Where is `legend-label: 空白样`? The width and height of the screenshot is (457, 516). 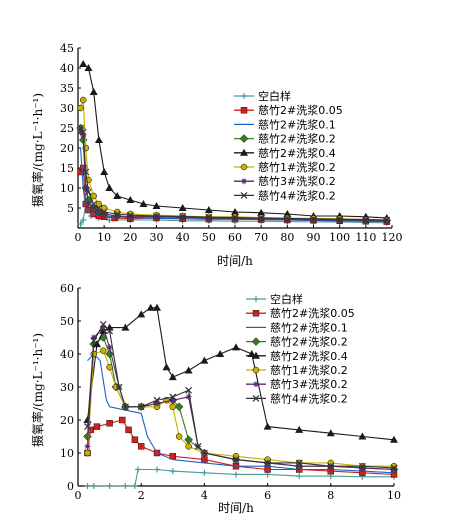
legend-label: 空白样 is located at coordinates (274, 96).